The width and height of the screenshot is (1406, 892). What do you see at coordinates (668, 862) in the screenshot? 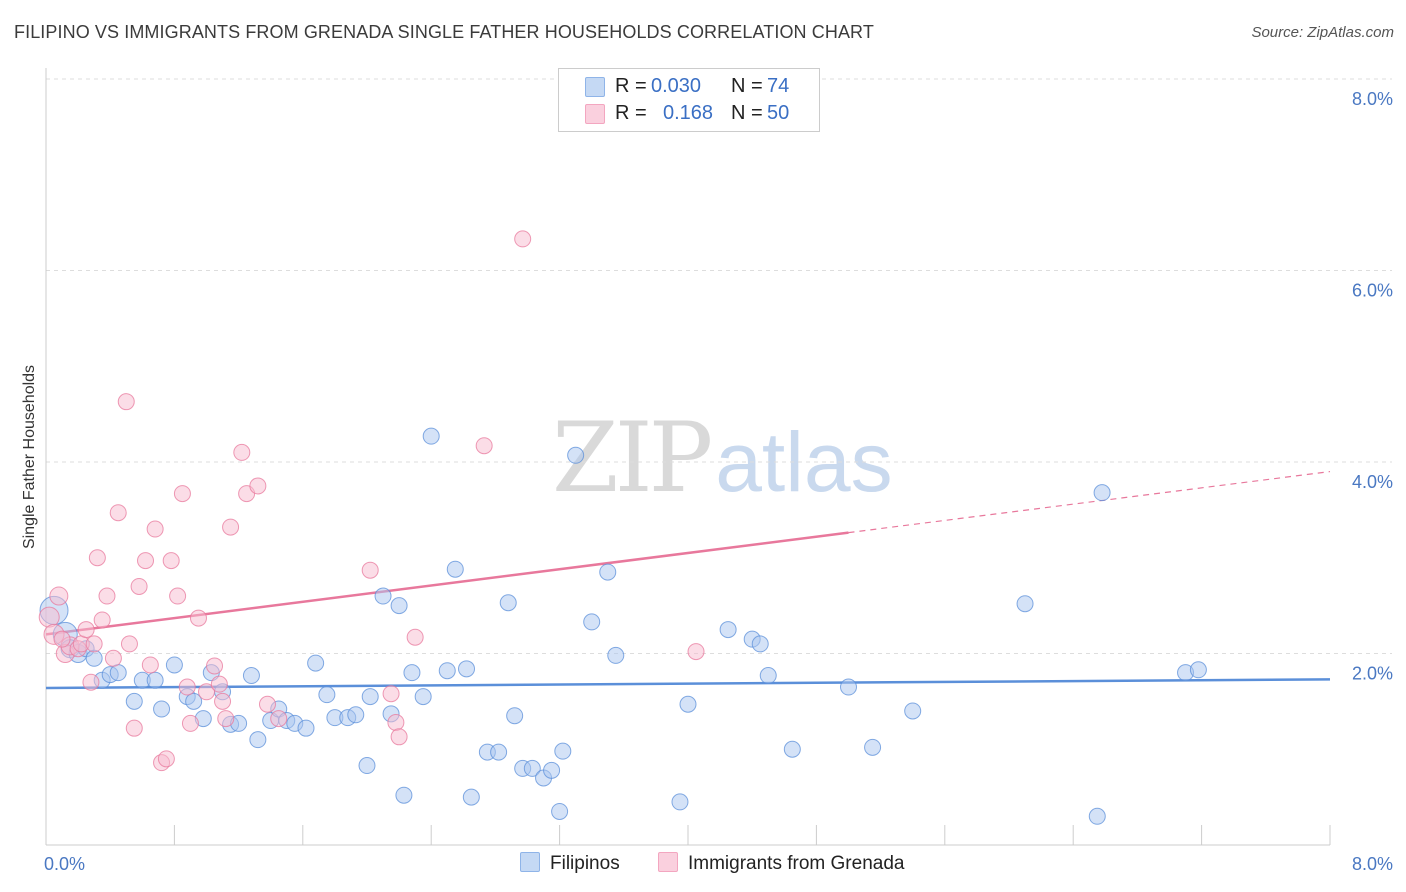
I see `bottom-legend-swatch-grenada` at bounding box center [668, 862].